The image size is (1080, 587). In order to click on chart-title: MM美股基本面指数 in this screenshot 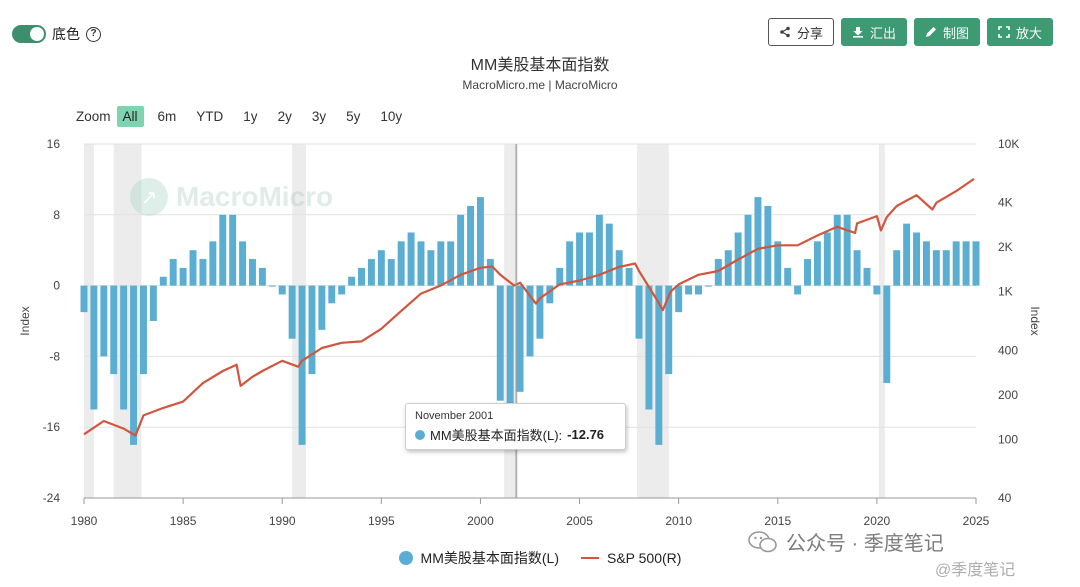, I will do `click(540, 65)`.